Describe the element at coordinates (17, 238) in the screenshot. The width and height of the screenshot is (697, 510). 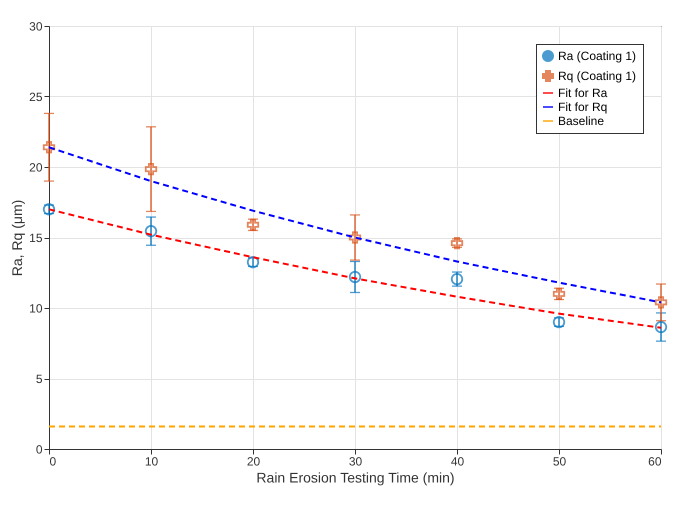
I see `y-axis-title: Ra, Rq (μm)` at that location.